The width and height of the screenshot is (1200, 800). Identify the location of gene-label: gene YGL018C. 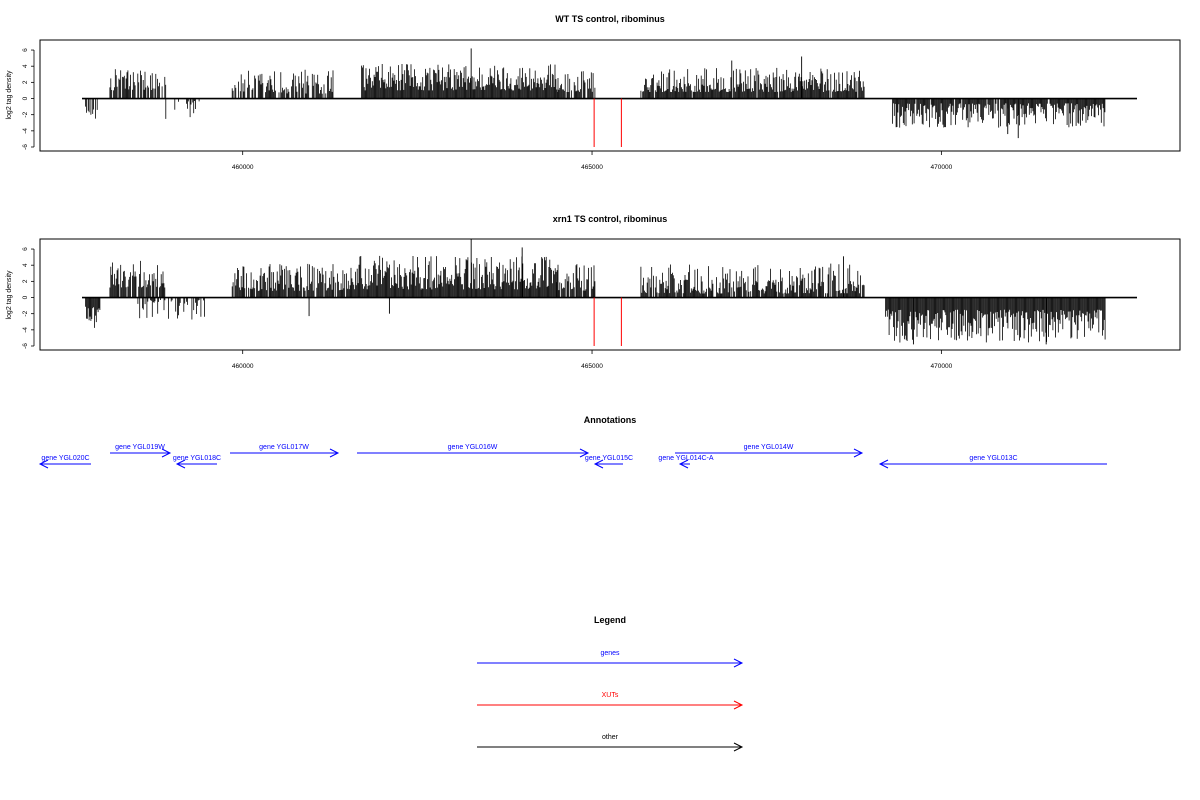
(197, 458).